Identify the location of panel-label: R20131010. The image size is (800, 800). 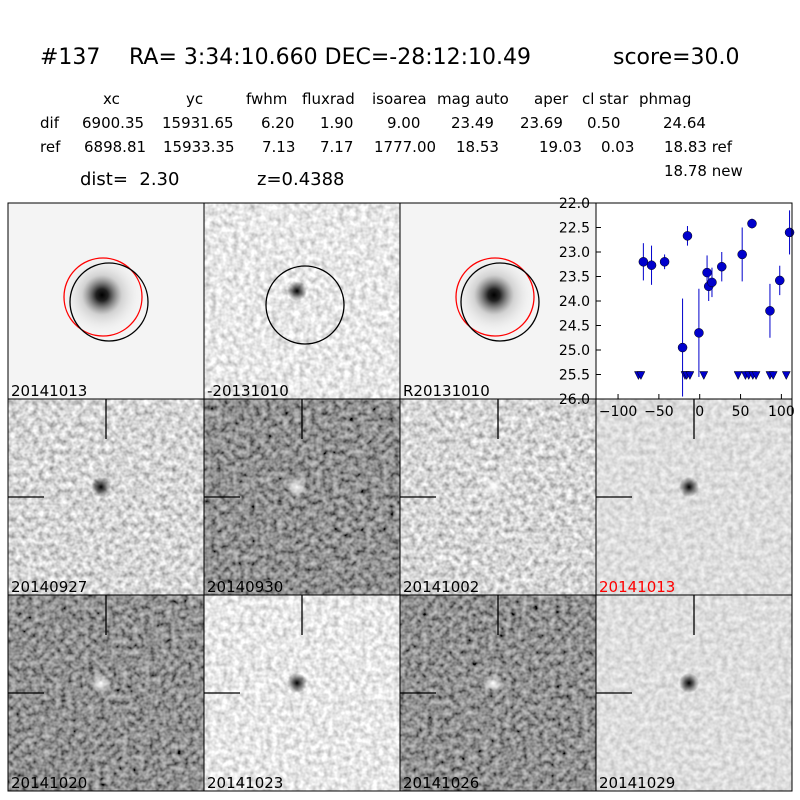
(446, 391).